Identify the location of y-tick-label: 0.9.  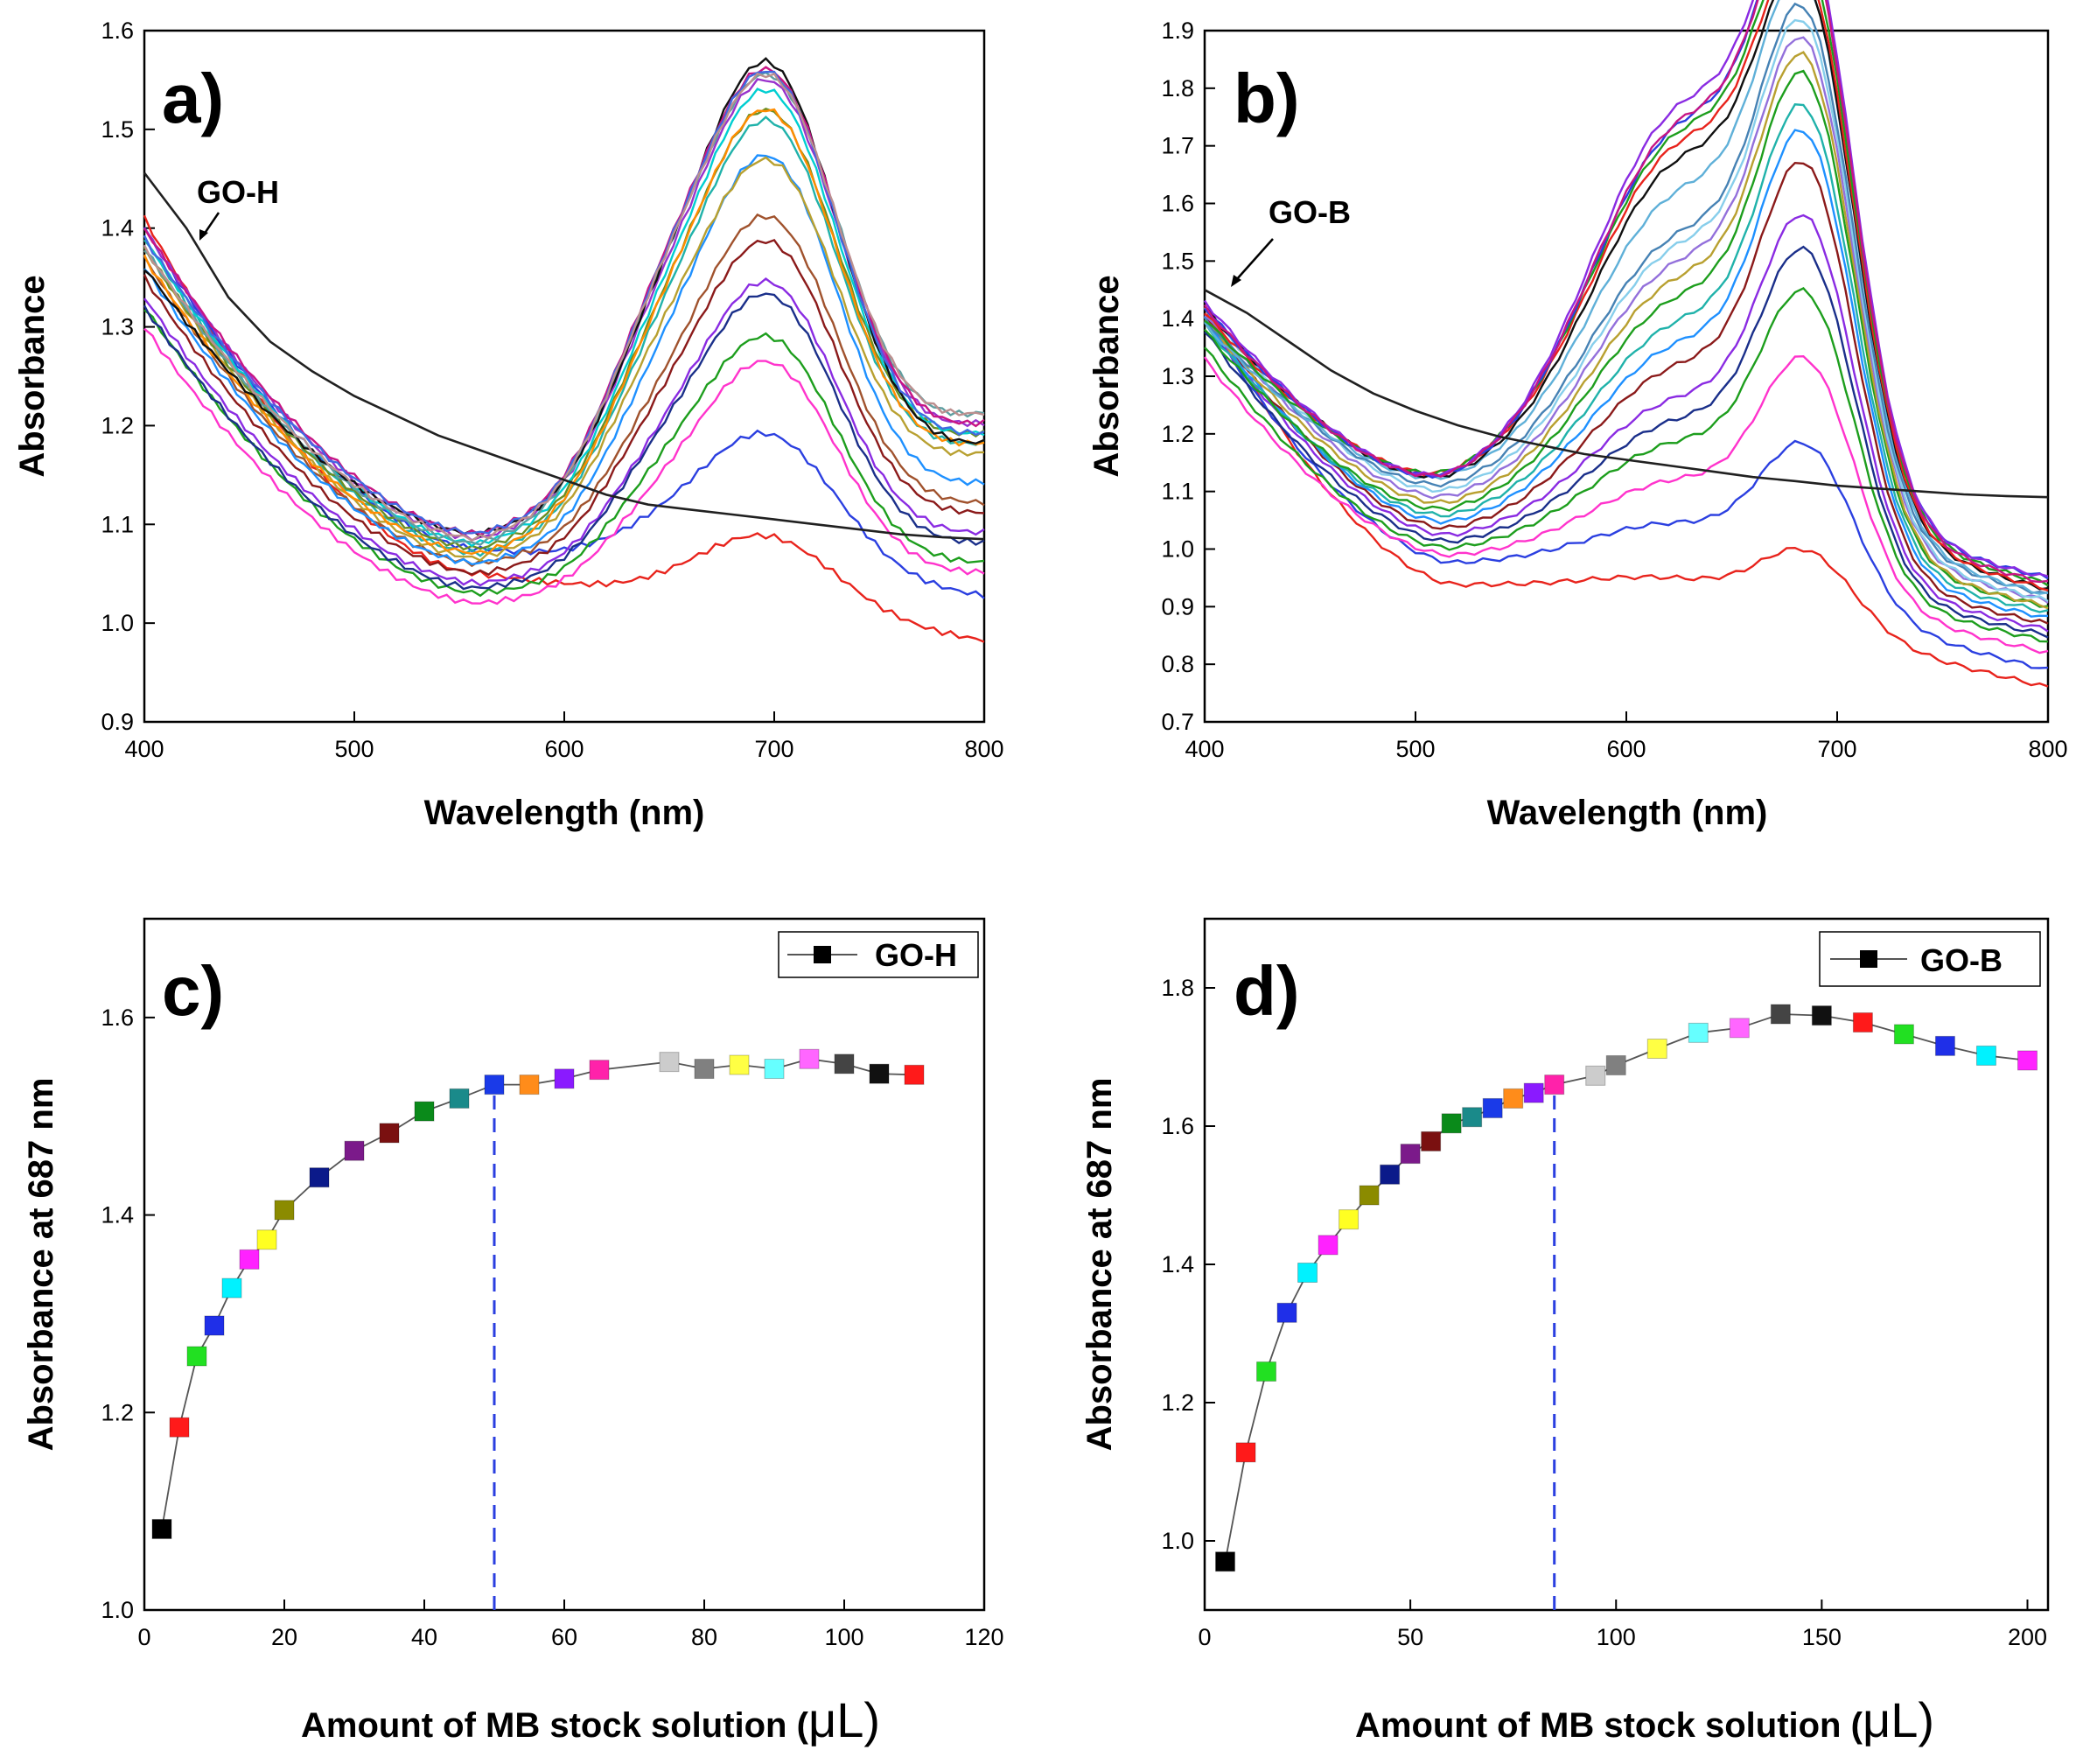
(117, 722).